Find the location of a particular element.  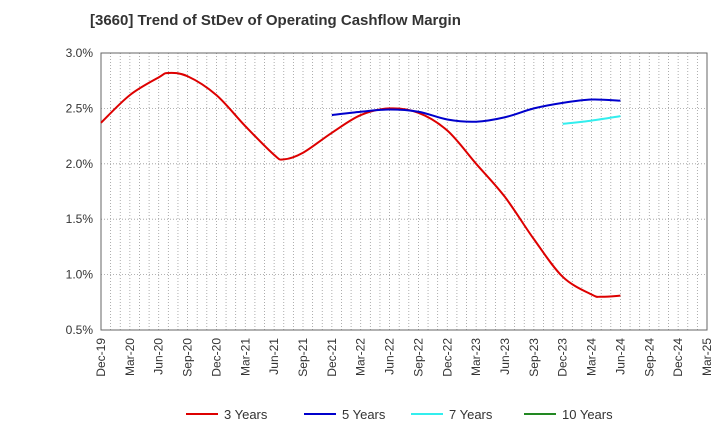

x-tick-label: Mar-24 is located at coordinates (592, 357).